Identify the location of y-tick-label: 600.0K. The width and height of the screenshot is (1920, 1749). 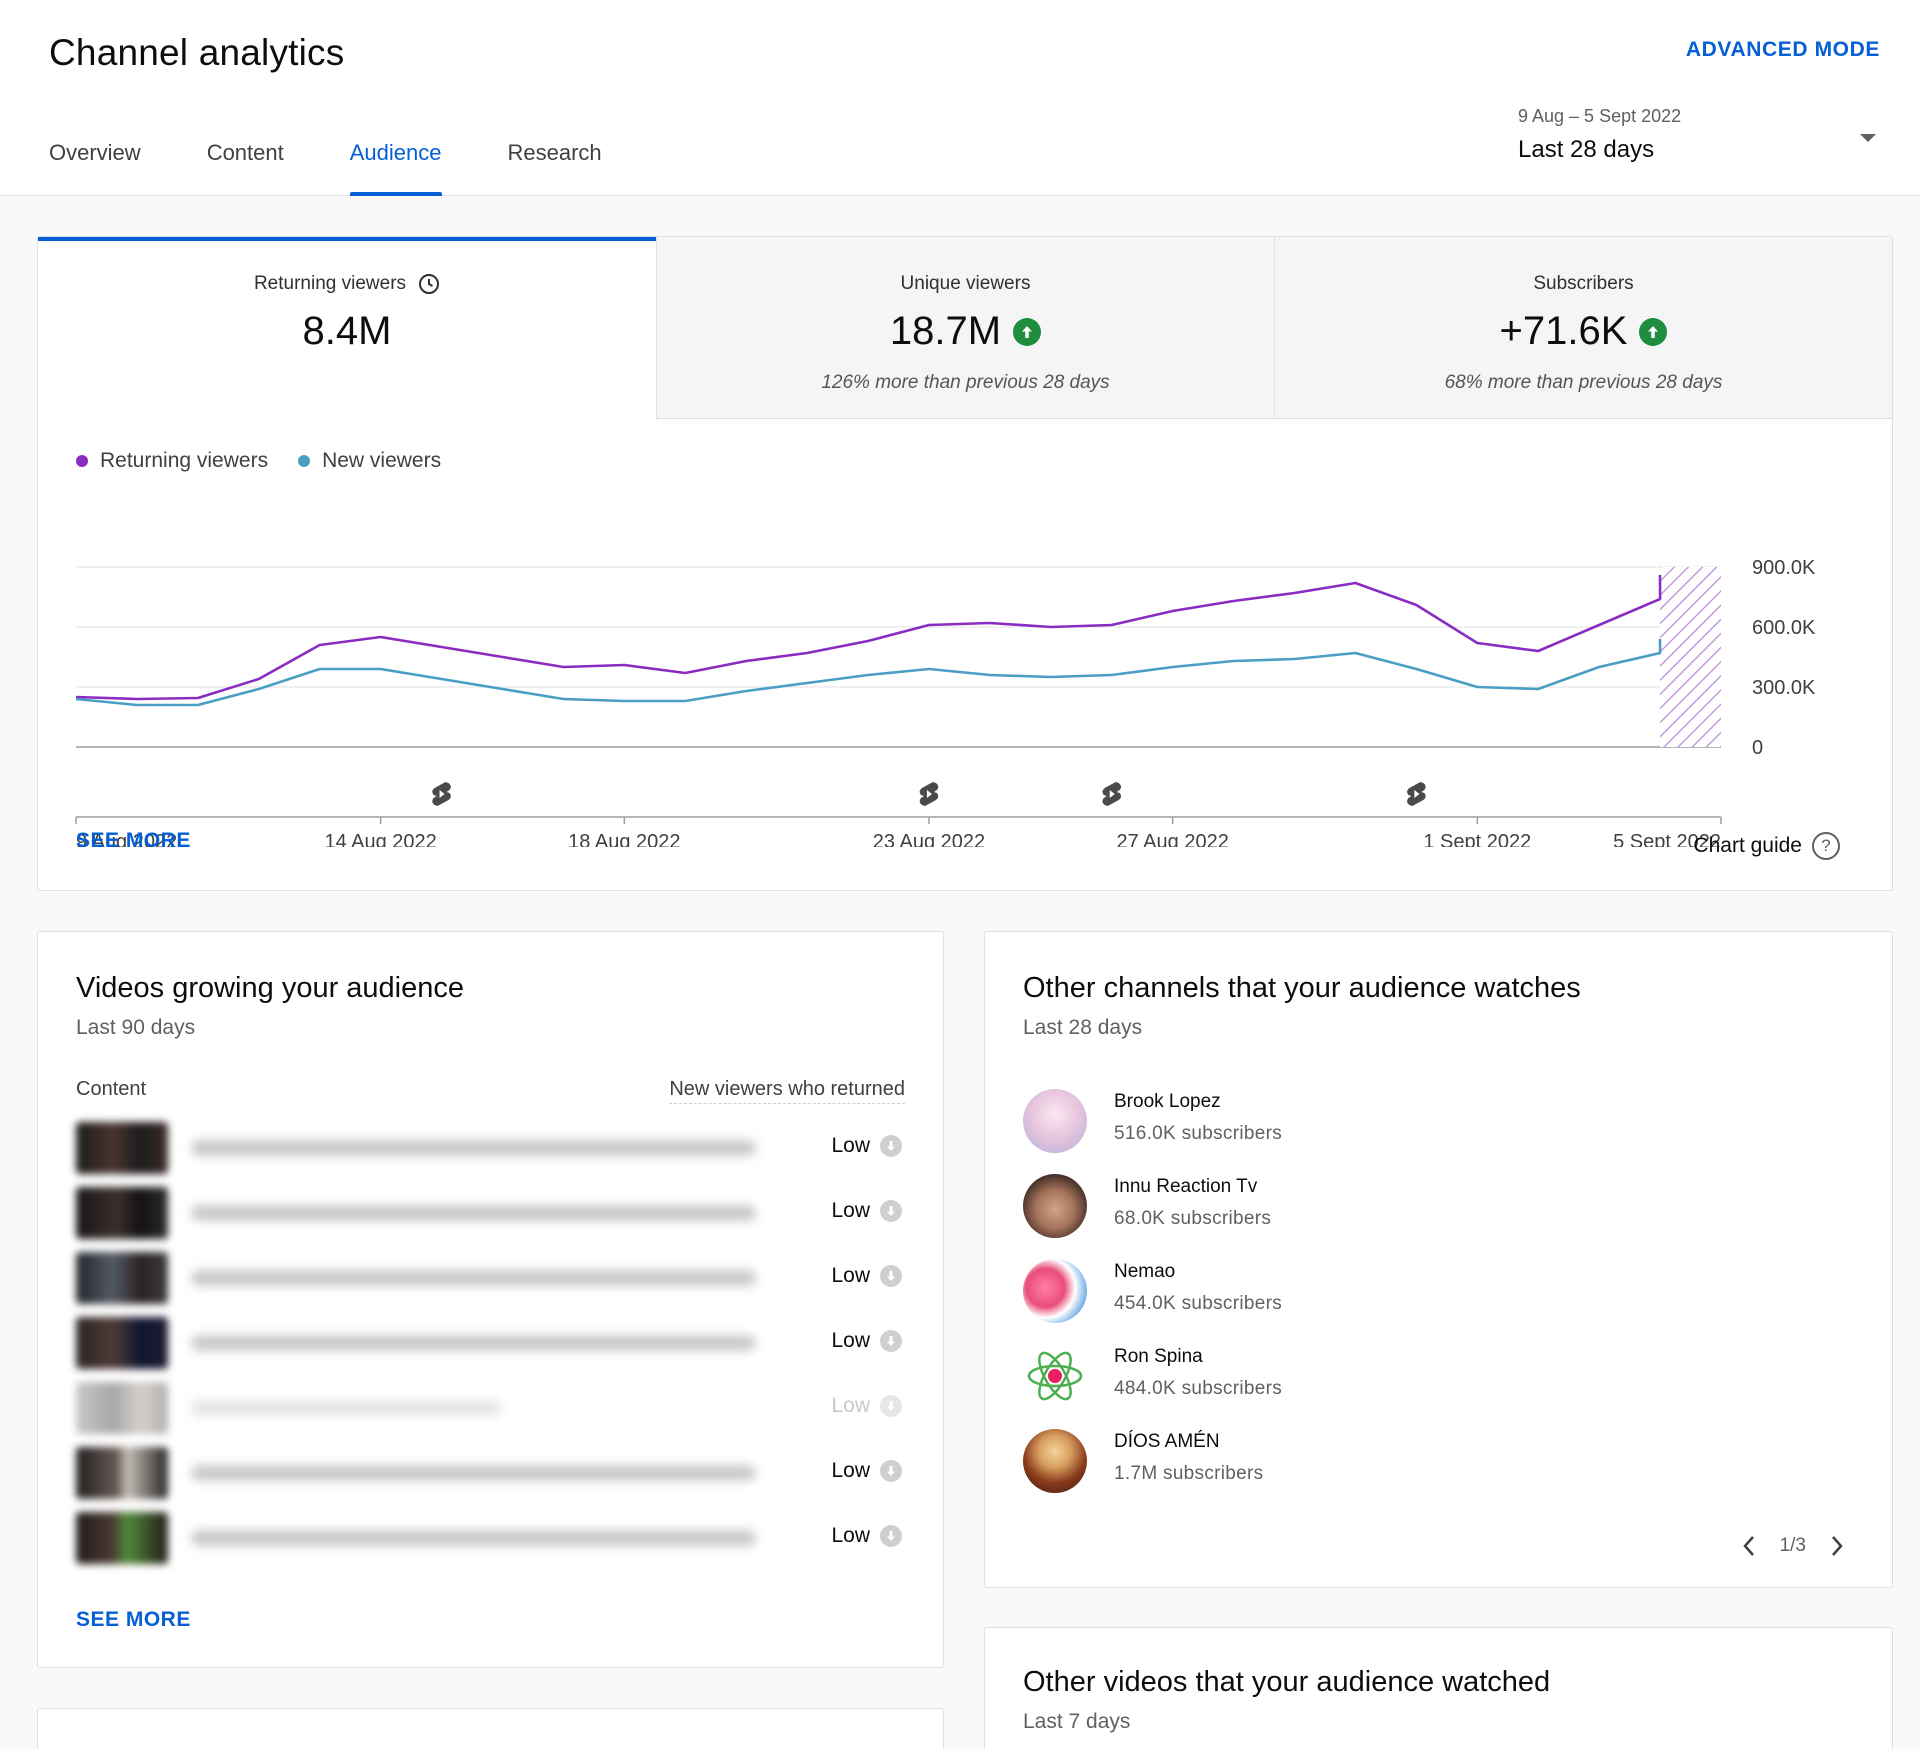
(1784, 628).